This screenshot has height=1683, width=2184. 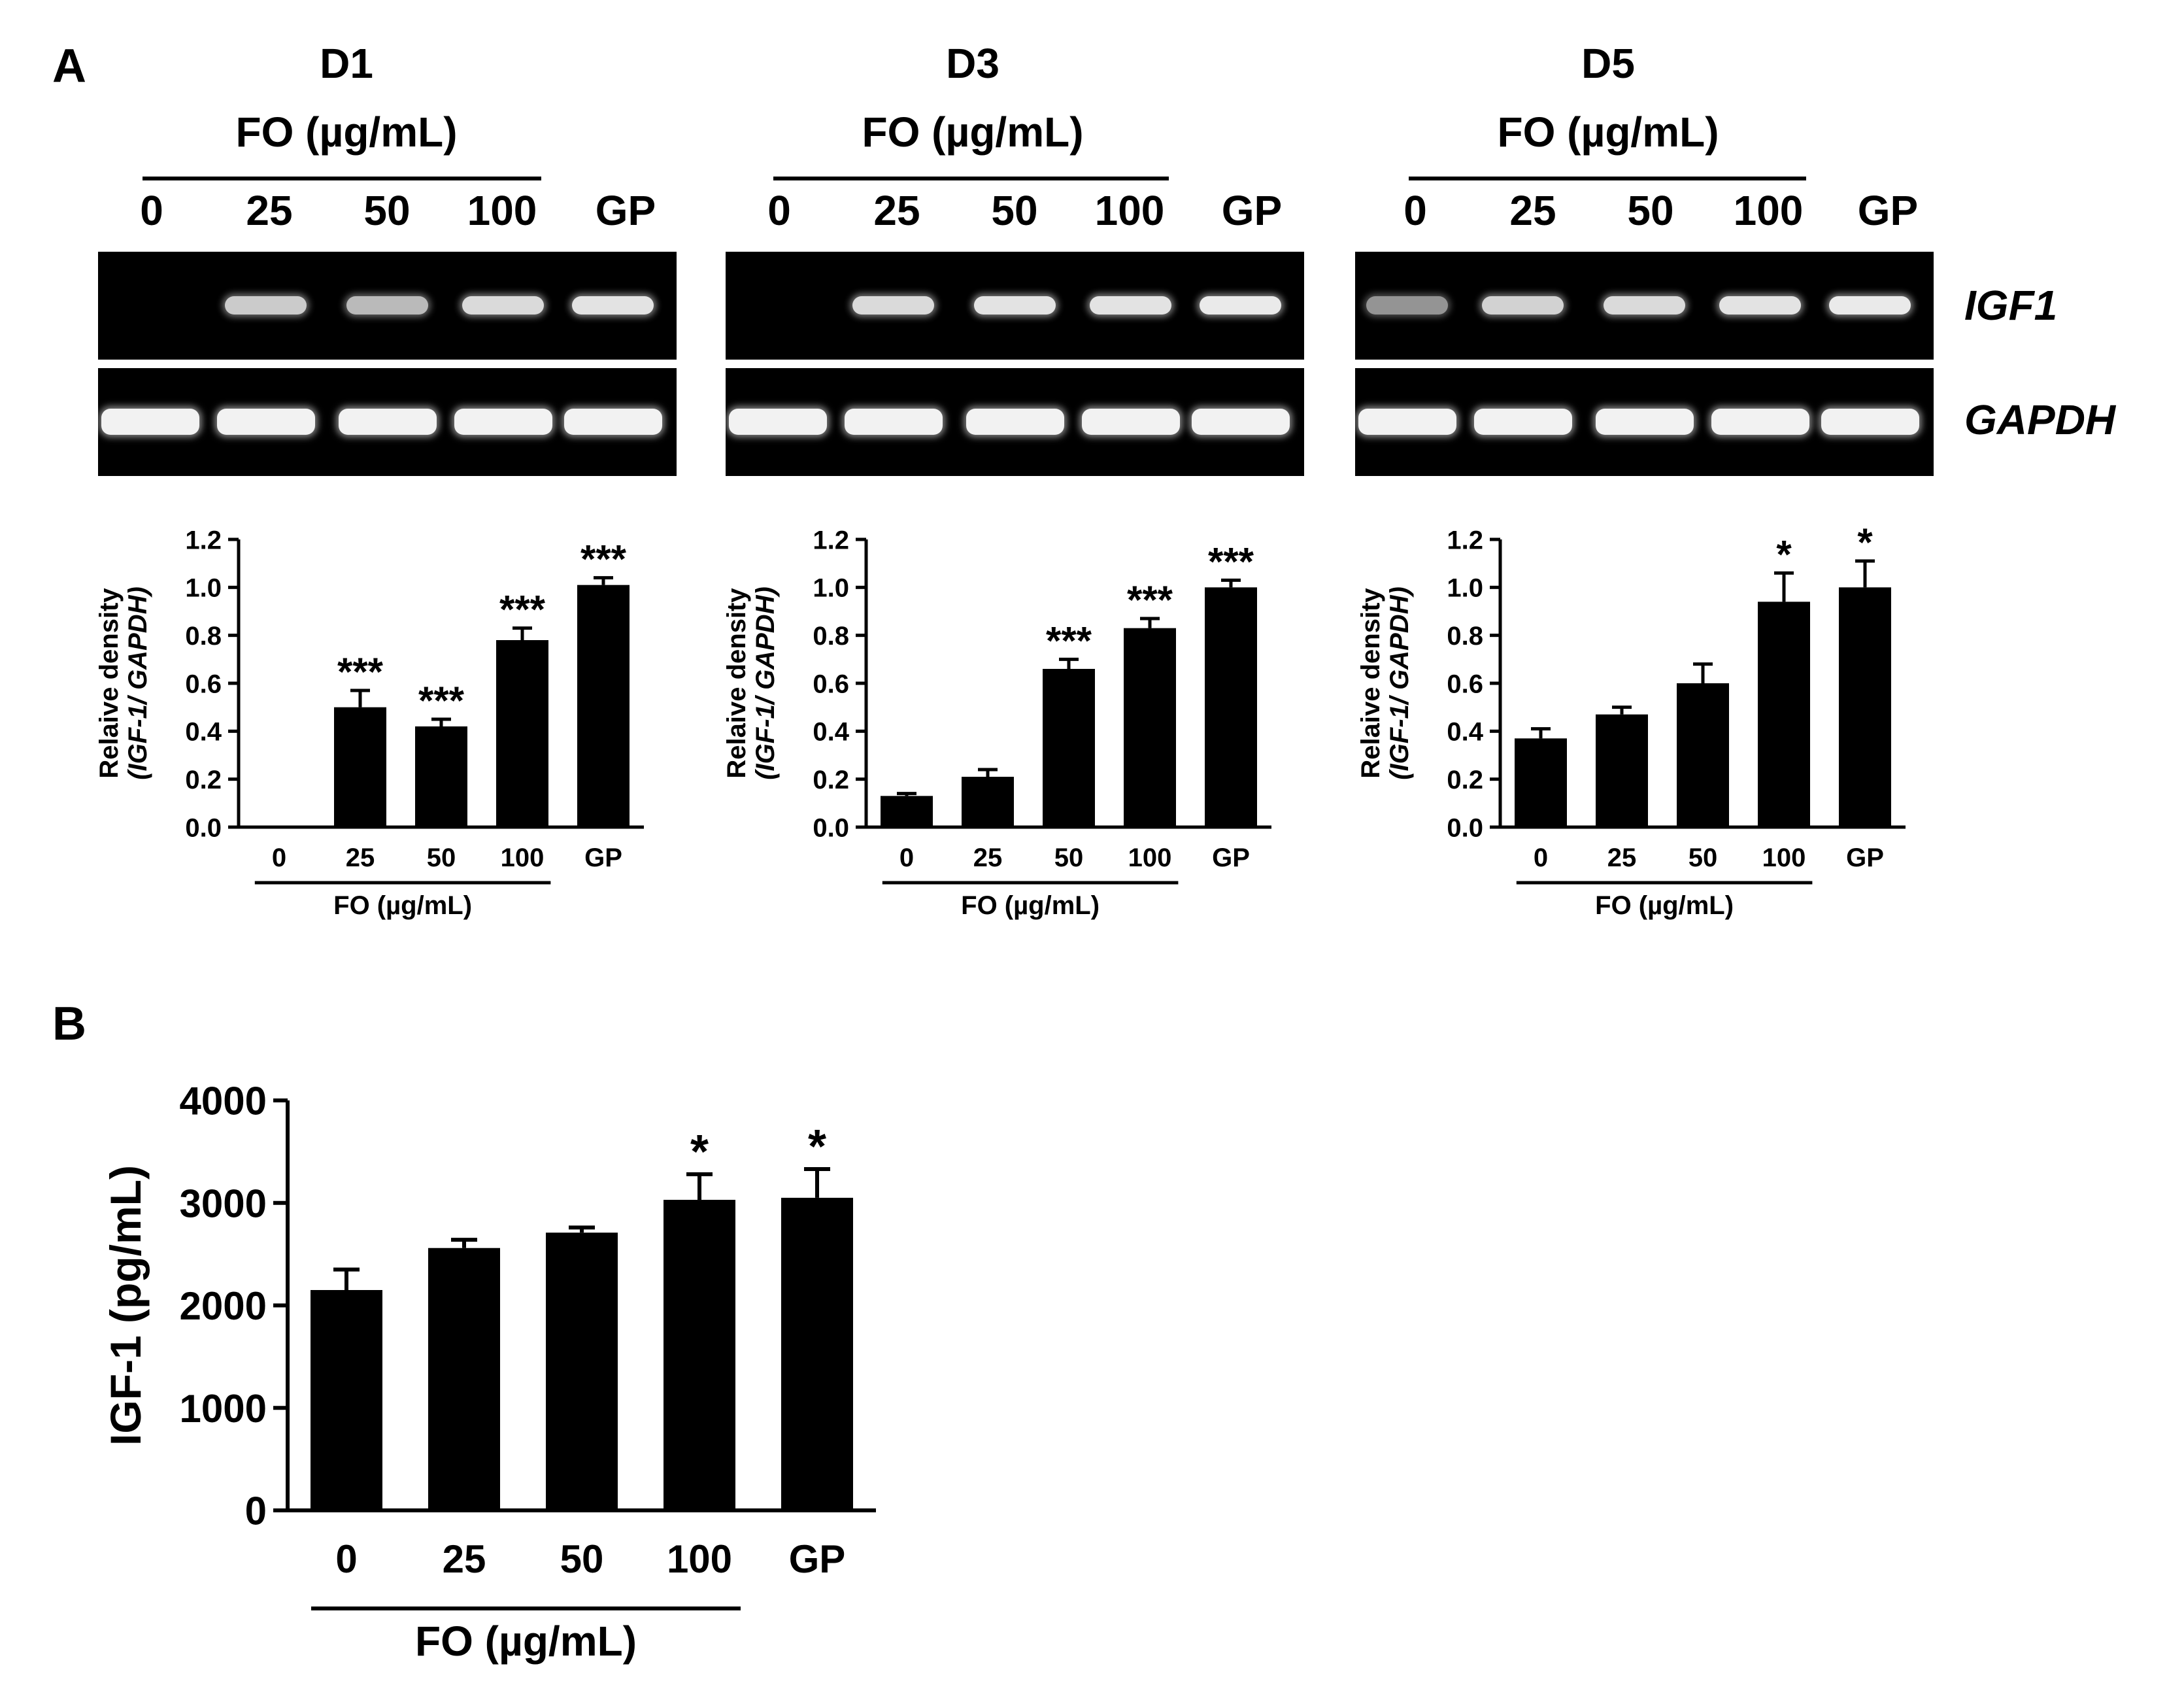 I want to click on treatment-header-d1: FO (µg/mL), so click(x=346, y=132).